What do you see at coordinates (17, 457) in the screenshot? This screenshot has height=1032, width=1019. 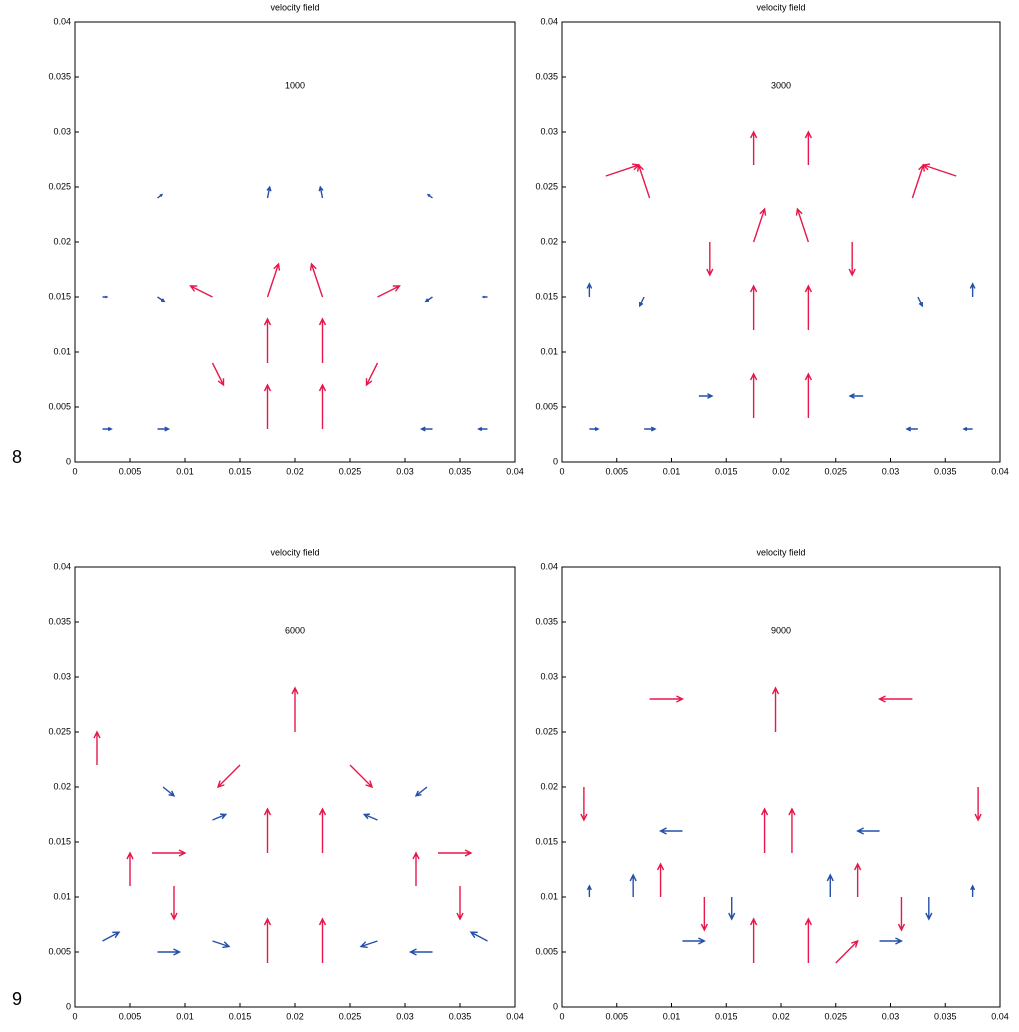 I see `figure-label: 8` at bounding box center [17, 457].